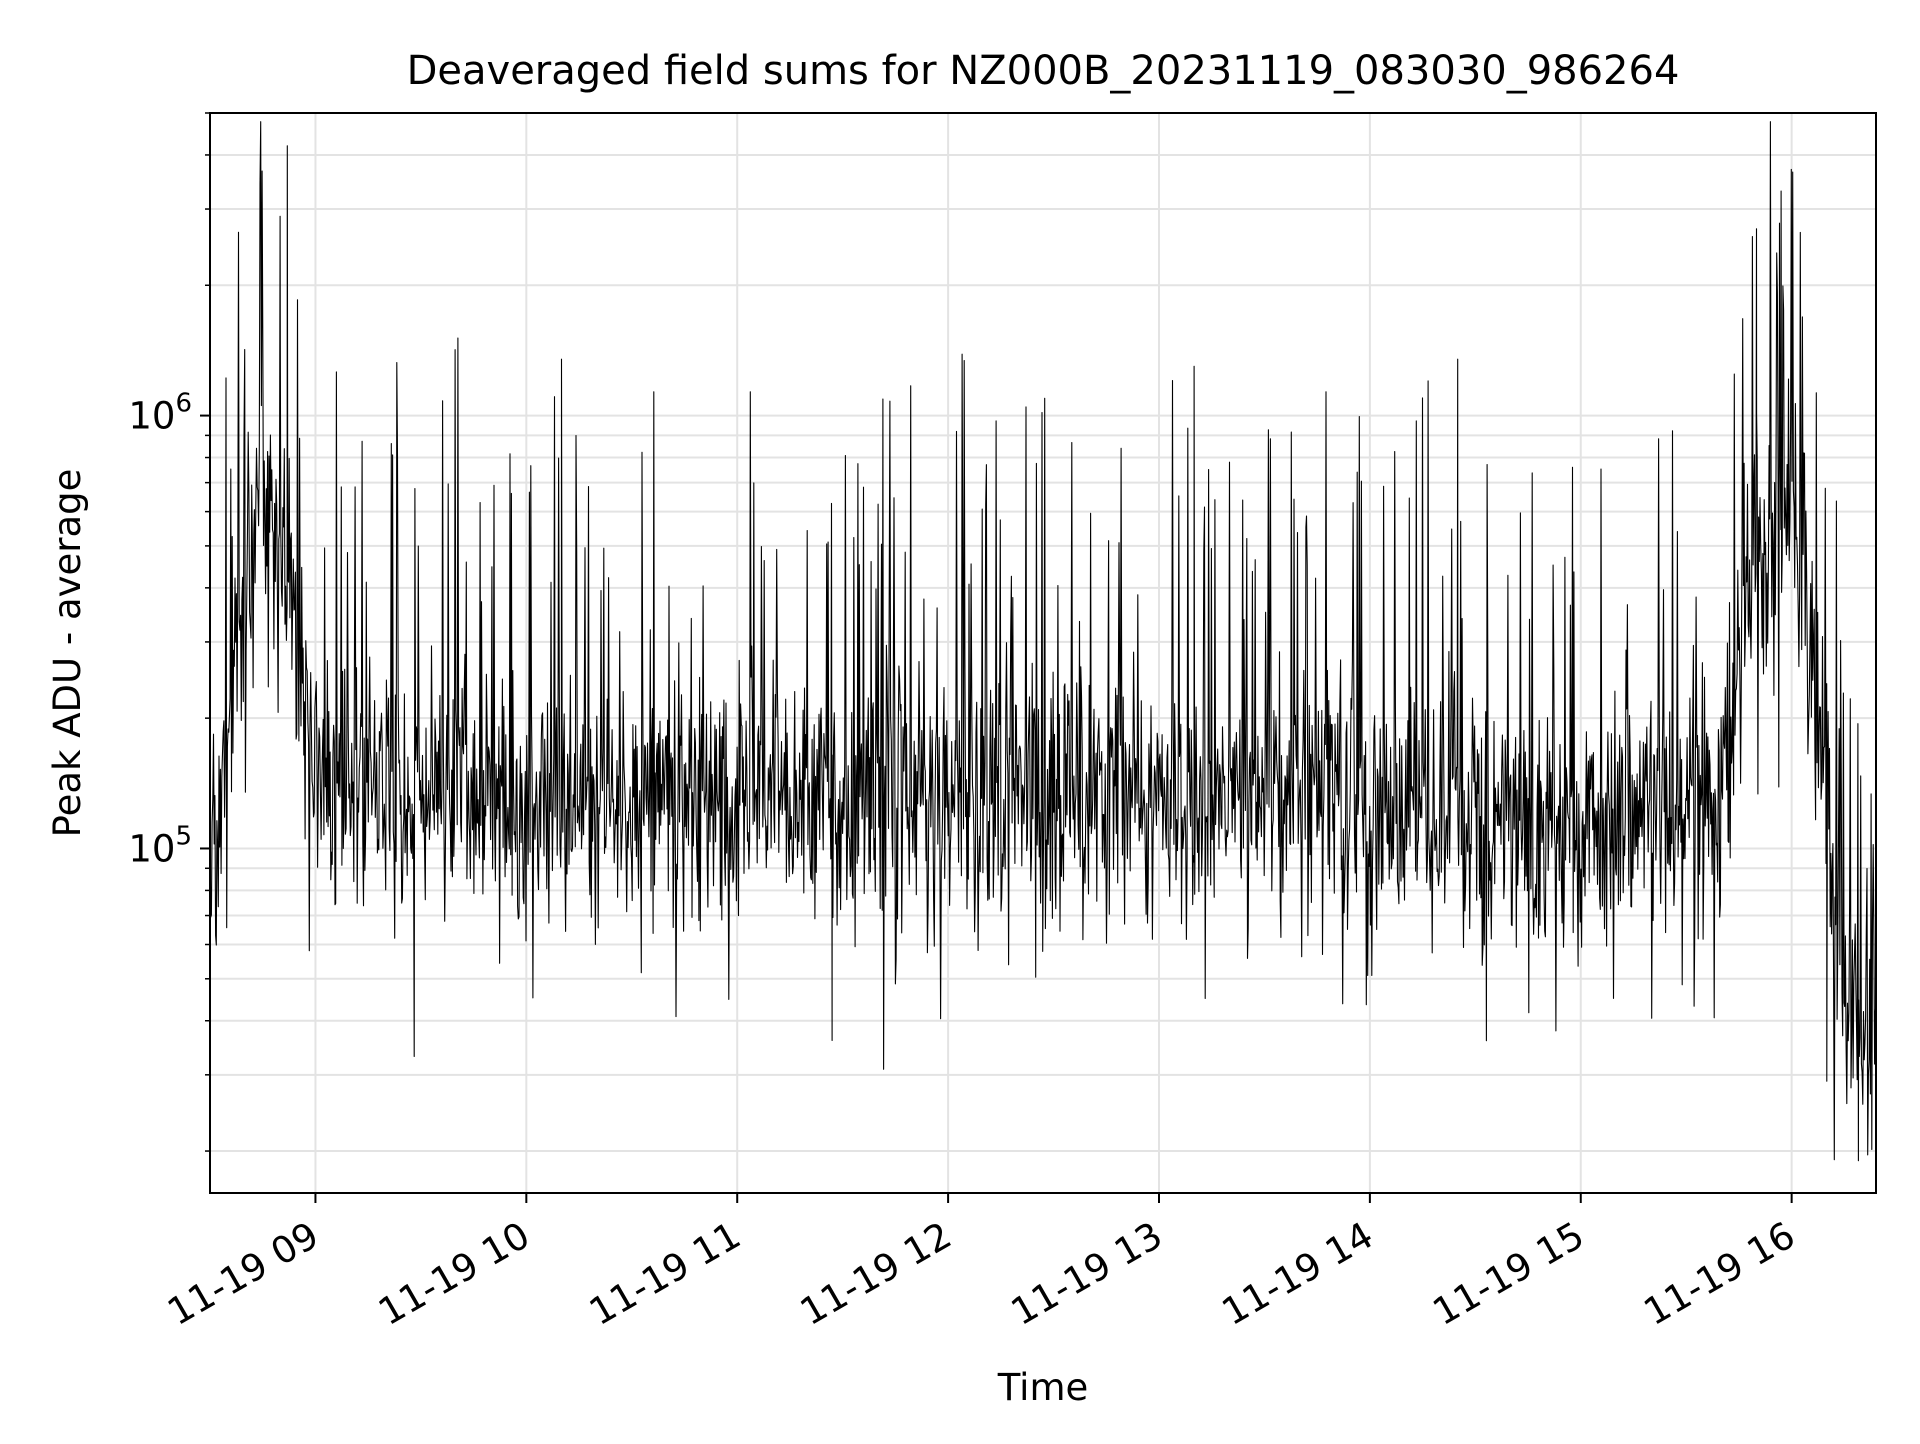 The height and width of the screenshot is (1444, 1920). What do you see at coordinates (67, 653) in the screenshot?
I see `y-axis-label: Peak ADU - average` at bounding box center [67, 653].